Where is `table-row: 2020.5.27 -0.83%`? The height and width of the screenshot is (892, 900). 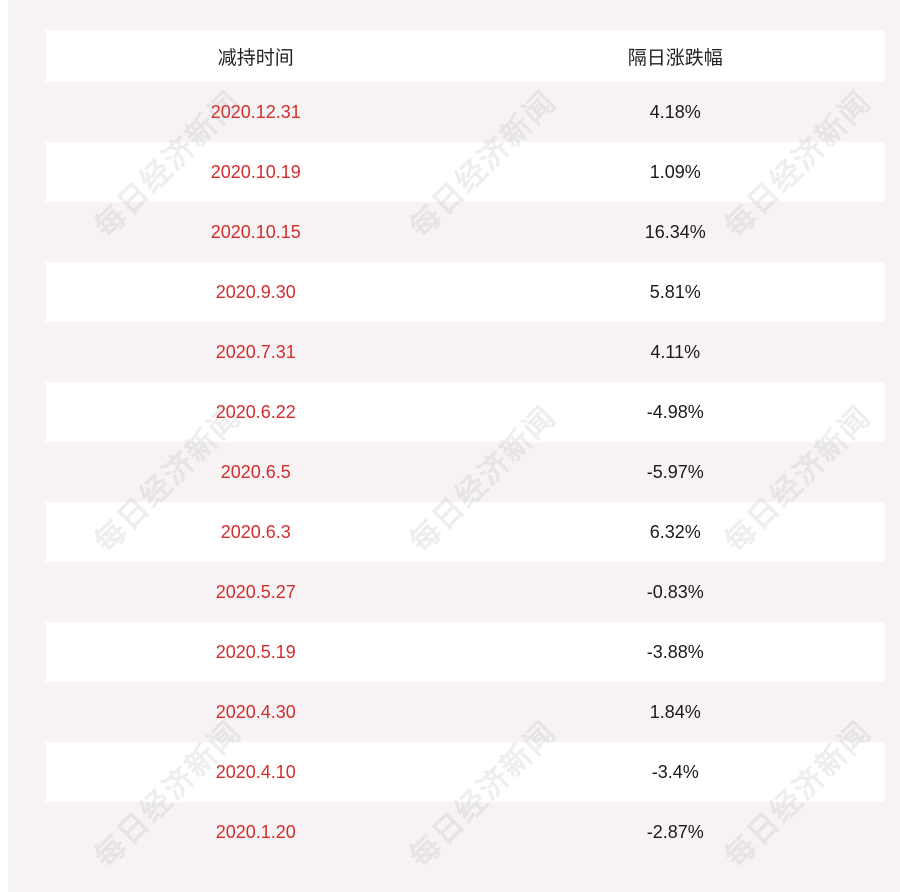 table-row: 2020.5.27 -0.83% is located at coordinates (465, 592).